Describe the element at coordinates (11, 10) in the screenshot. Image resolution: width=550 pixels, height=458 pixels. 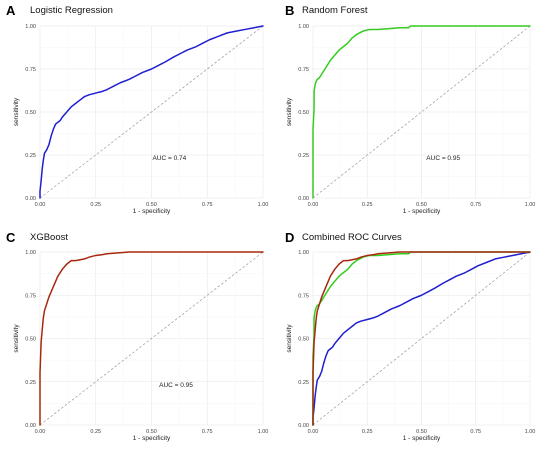
I see `panel-label: A` at that location.